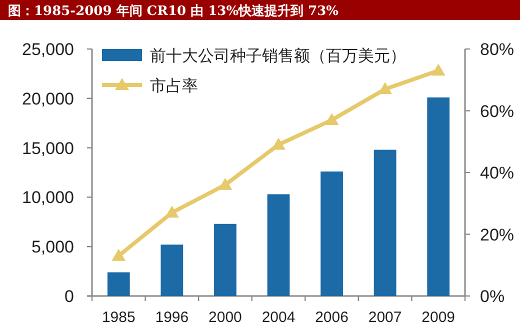 The image size is (520, 330). What do you see at coordinates (497, 49) in the screenshot?
I see `y2-tick-label: 80%` at bounding box center [497, 49].